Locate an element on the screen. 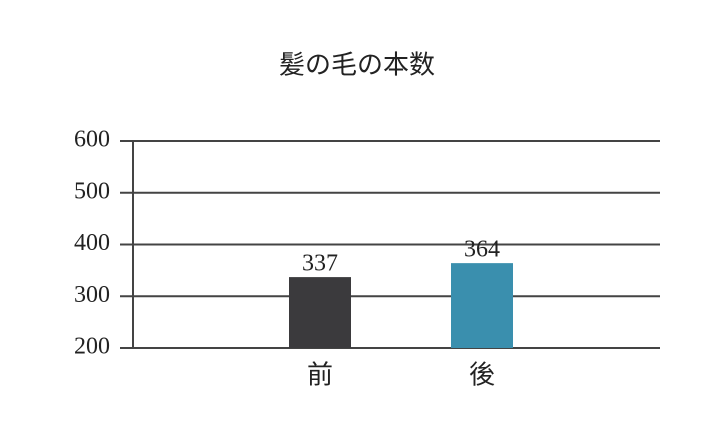 The height and width of the screenshot is (433, 714). y-tick-label: 400 is located at coordinates (92, 243).